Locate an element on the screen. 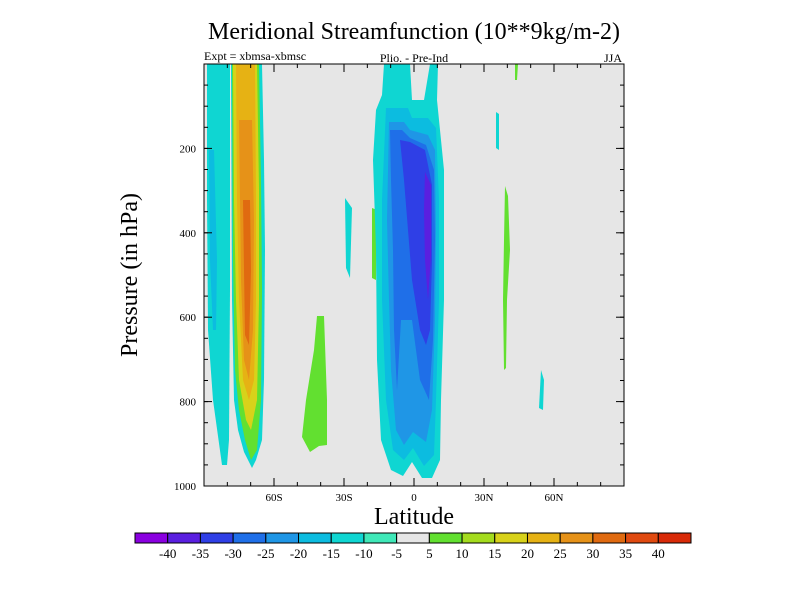 Image resolution: width=800 pixels, height=600 pixels. colorbar: -40 -35 -30 -25 -20 -15 -10 -5 5 10 15 20 25 30 35 40 is located at coordinates (413, 546).